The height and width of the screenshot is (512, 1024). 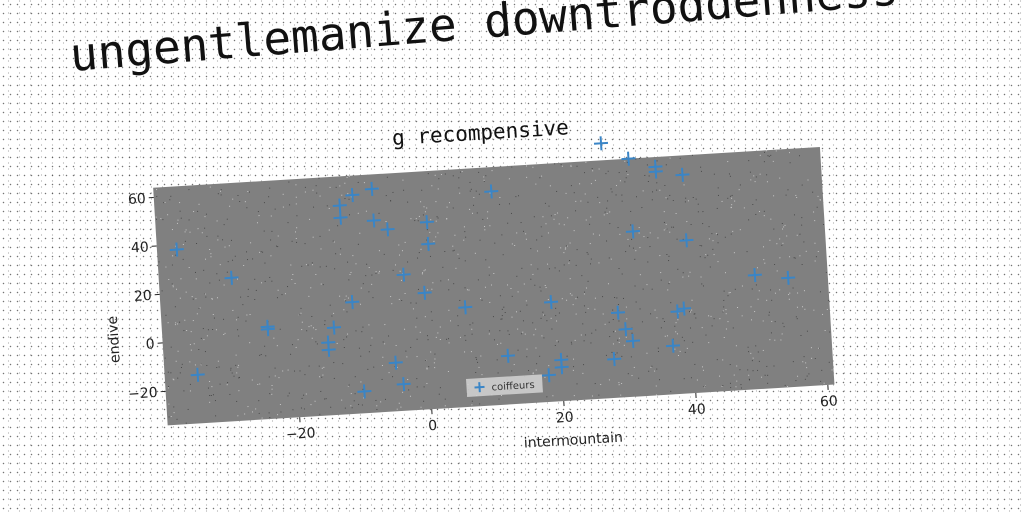 What do you see at coordinates (484, 41) in the screenshot?
I see `headline: ungentlemanize downtroddenness` at bounding box center [484, 41].